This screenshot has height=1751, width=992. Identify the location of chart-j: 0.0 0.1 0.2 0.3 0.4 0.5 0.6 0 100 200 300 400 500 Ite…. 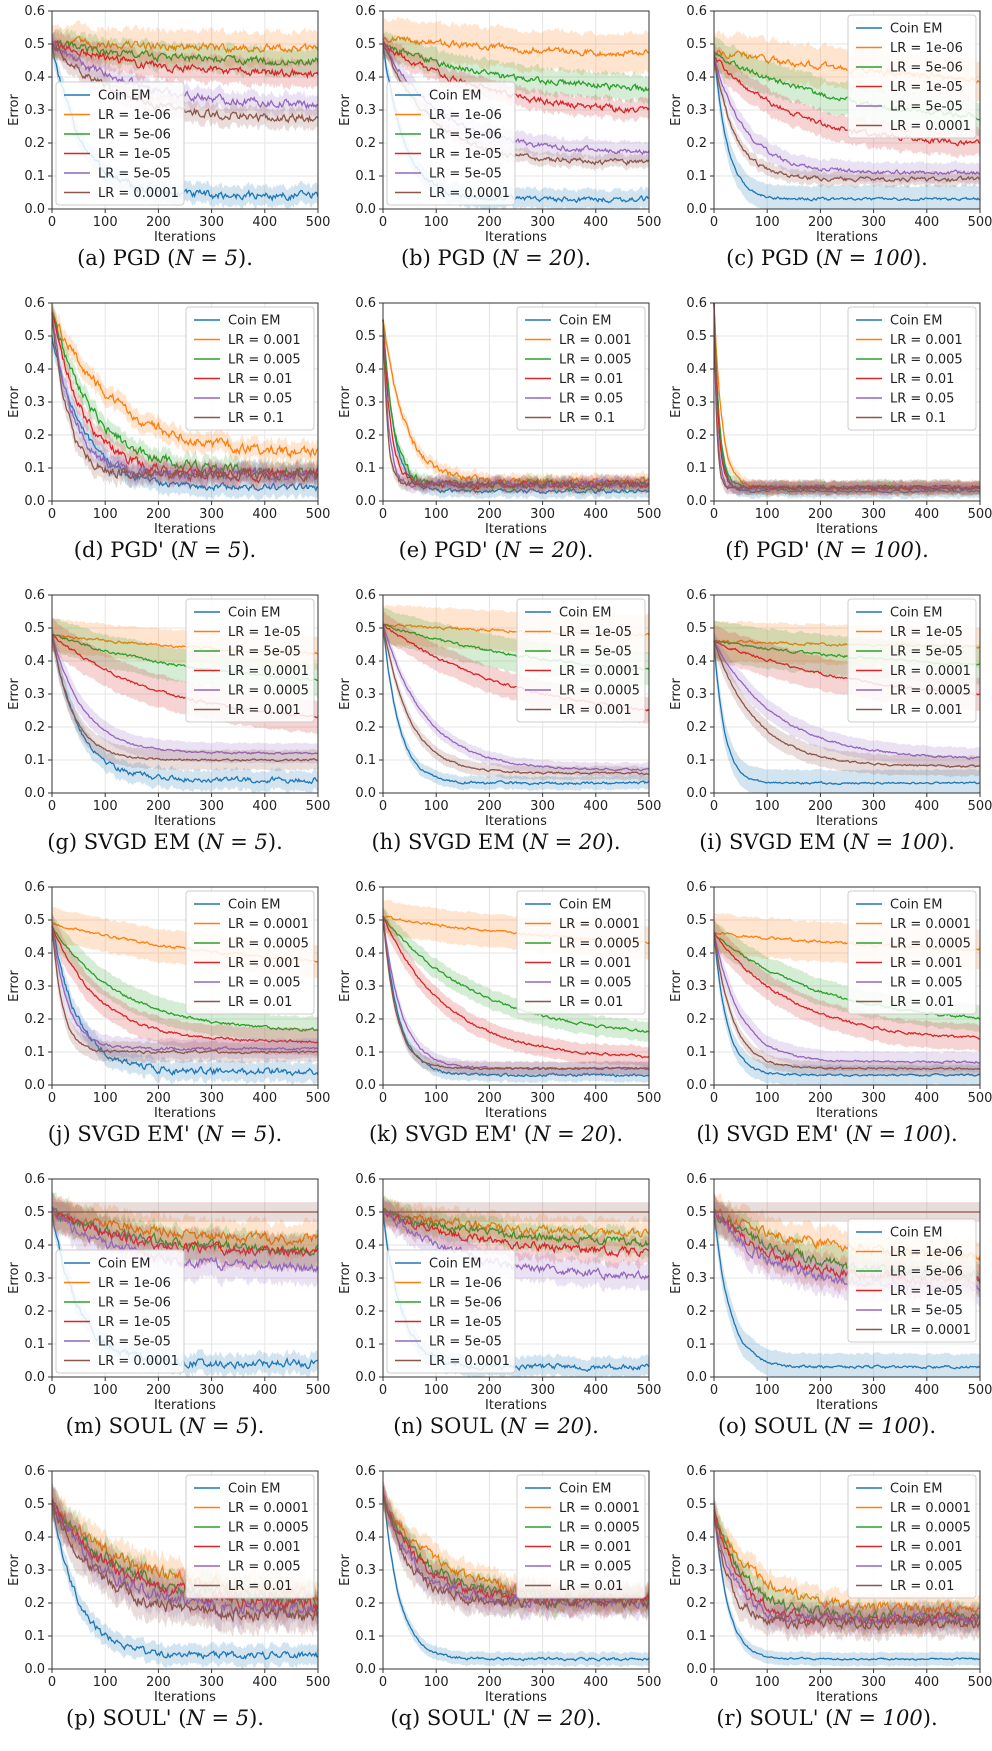
(168, 1000).